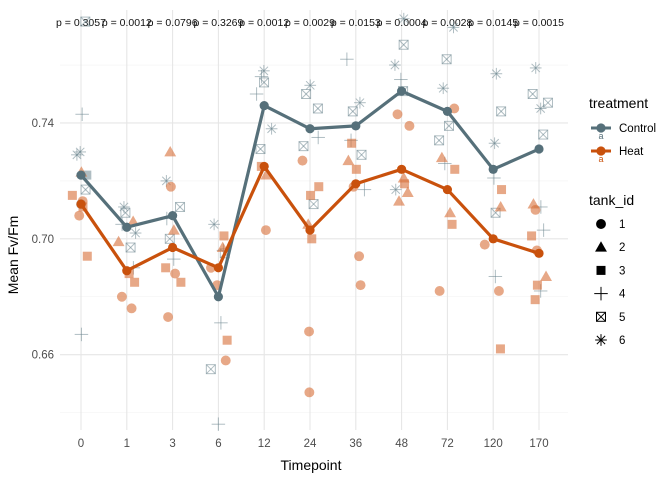 This screenshot has width=672, height=485. What do you see at coordinates (610, 317) in the screenshot?
I see `legend-item-tank-5: 5` at bounding box center [610, 317].